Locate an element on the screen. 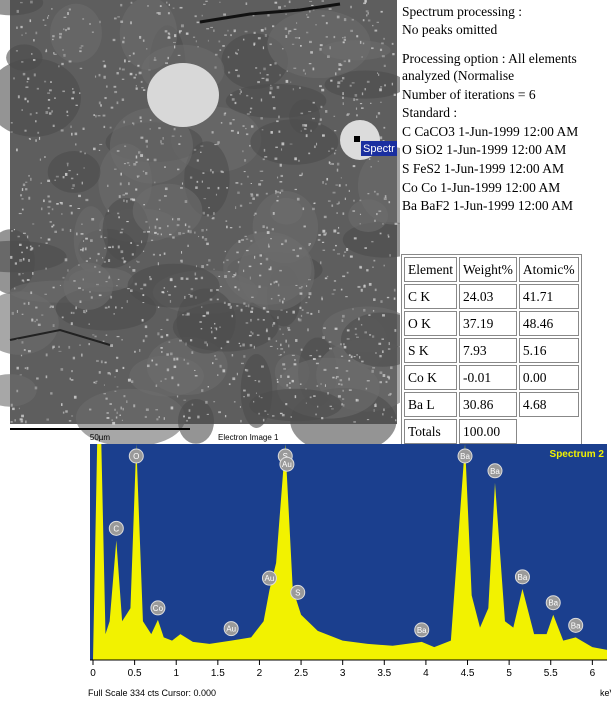 The width and height of the screenshot is (611, 703). peak-badge is located at coordinates (422, 630).